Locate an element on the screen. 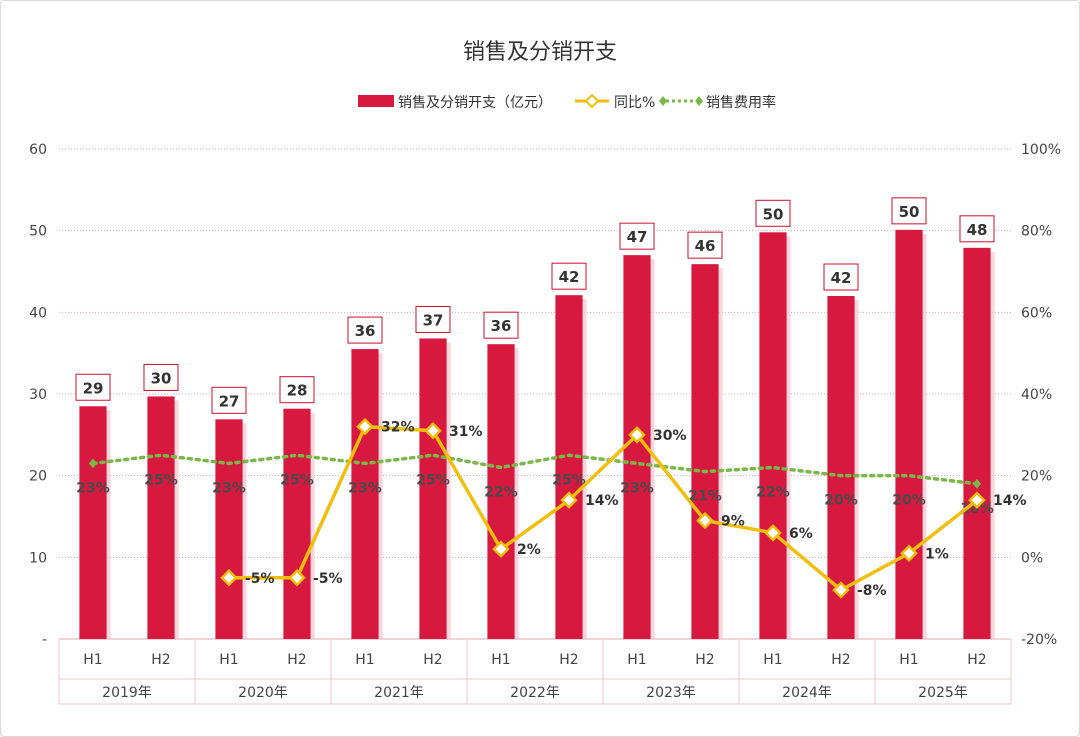  left-tick-label: 20 is located at coordinates (38, 477).